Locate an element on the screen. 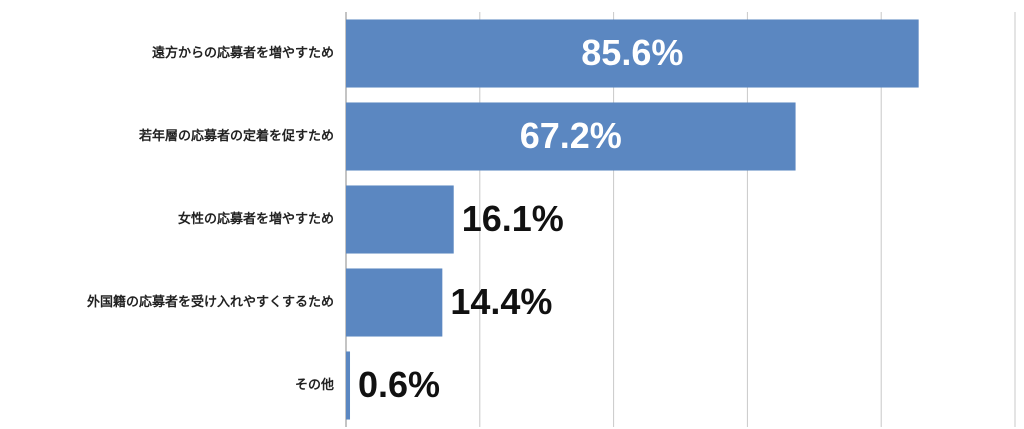 The image size is (1024, 429). y-tick-label: 若年層の応募者の定着を促すため is located at coordinates (236, 136).